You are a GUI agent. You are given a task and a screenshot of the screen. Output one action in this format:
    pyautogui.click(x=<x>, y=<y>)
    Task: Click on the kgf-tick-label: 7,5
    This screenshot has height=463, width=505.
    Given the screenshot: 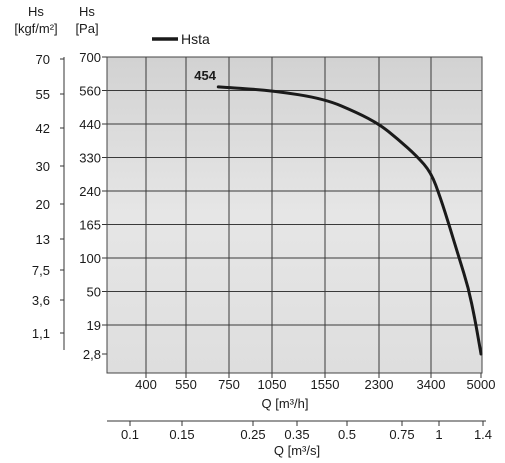 What is the action you would take?
    pyautogui.click(x=41, y=270)
    